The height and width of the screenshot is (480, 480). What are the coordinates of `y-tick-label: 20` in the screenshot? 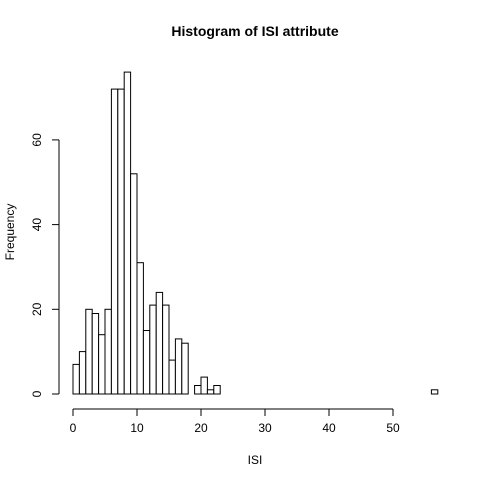 It's located at (37, 309).